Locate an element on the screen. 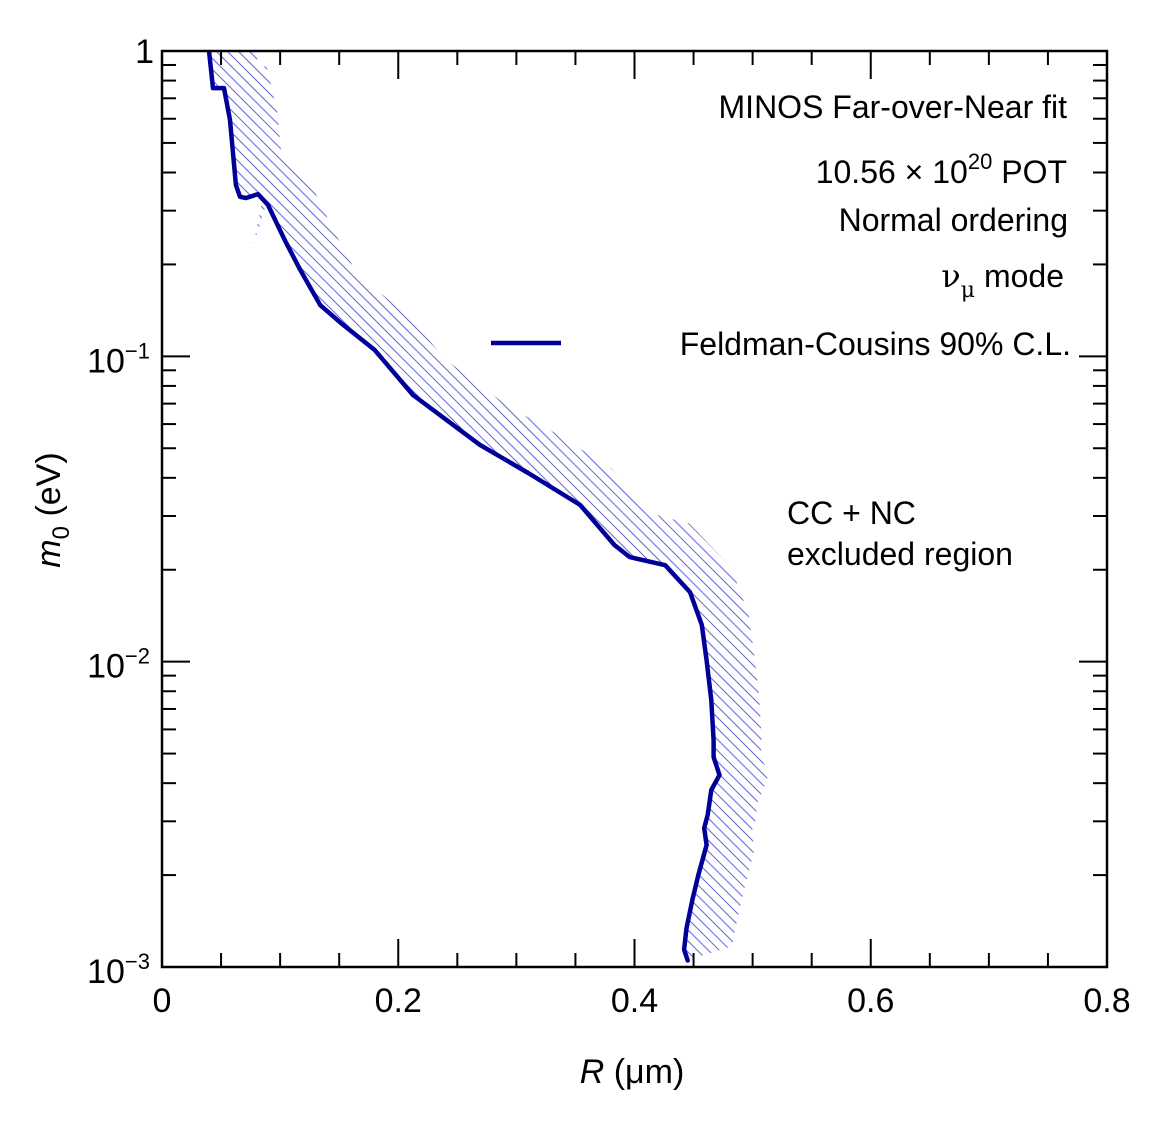  y-tick-label: 10⁻¹ is located at coordinates (118, 359).